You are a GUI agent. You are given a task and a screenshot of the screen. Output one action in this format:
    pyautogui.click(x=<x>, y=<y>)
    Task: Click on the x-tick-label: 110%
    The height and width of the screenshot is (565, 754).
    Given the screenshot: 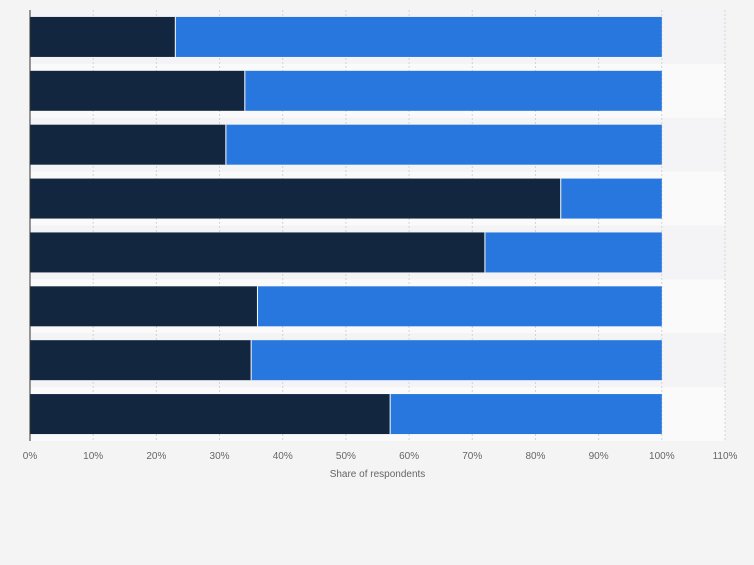 What is the action you would take?
    pyautogui.click(x=725, y=456)
    